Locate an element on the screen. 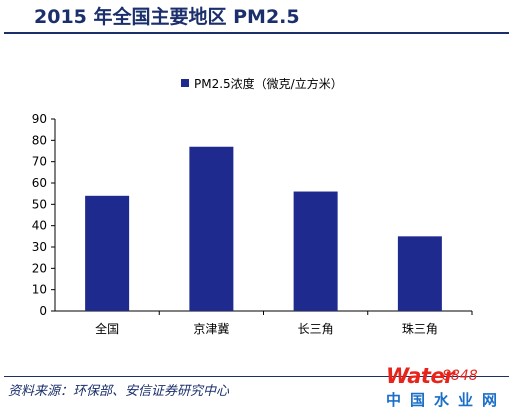 This screenshot has height=412, width=513. y-tick-label: 0 is located at coordinates (43, 311).